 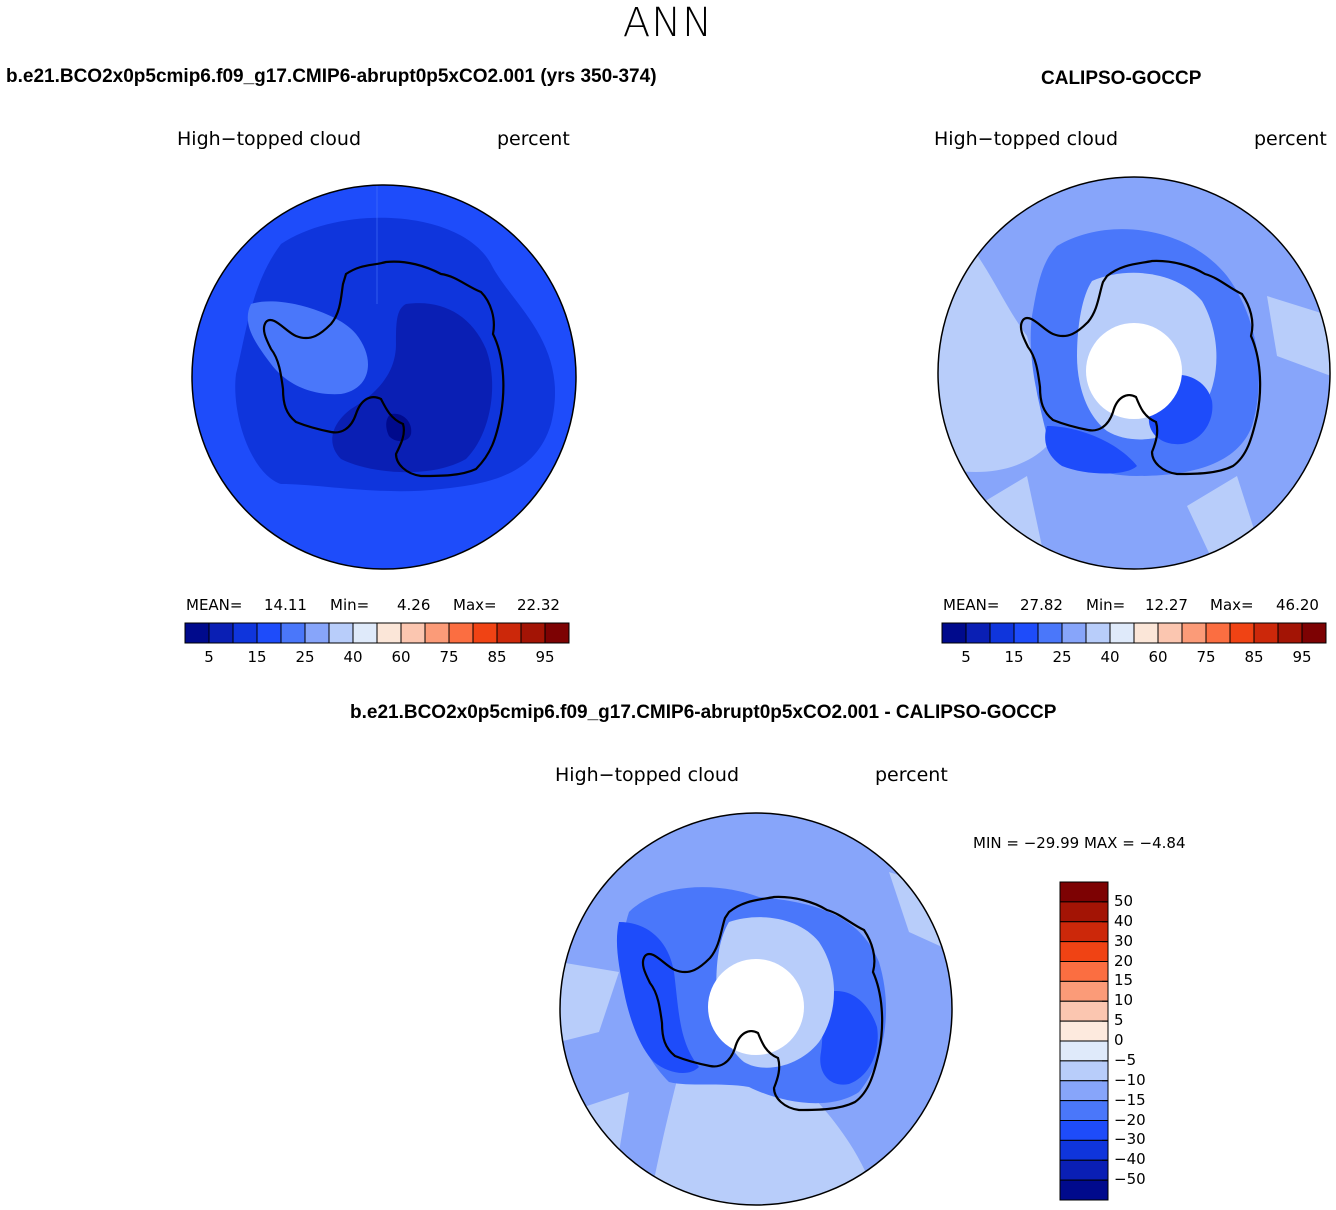 I want to click on diff-colorbar, so click(x=1084, y=1041).